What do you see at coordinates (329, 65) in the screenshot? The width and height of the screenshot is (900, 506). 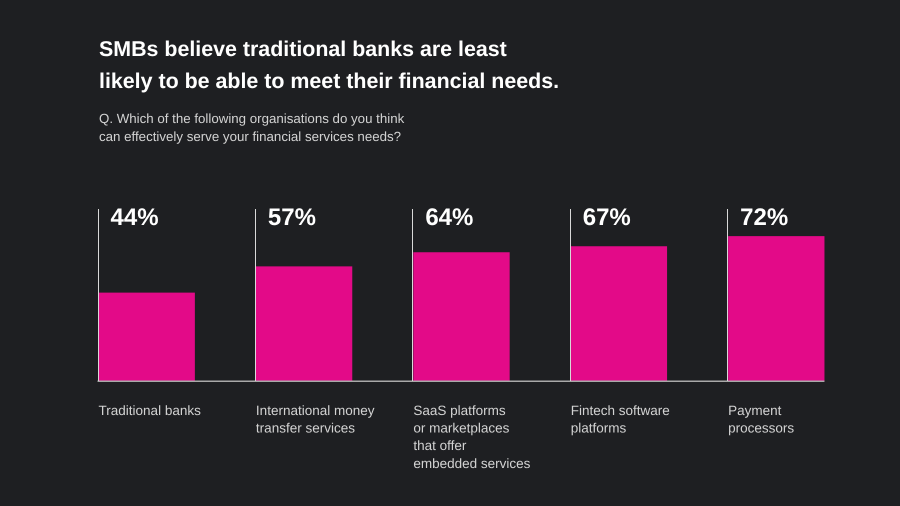 I see `chart-title: SMBs believe traditional banks are least likely to be able to meet their financial needs.` at bounding box center [329, 65].